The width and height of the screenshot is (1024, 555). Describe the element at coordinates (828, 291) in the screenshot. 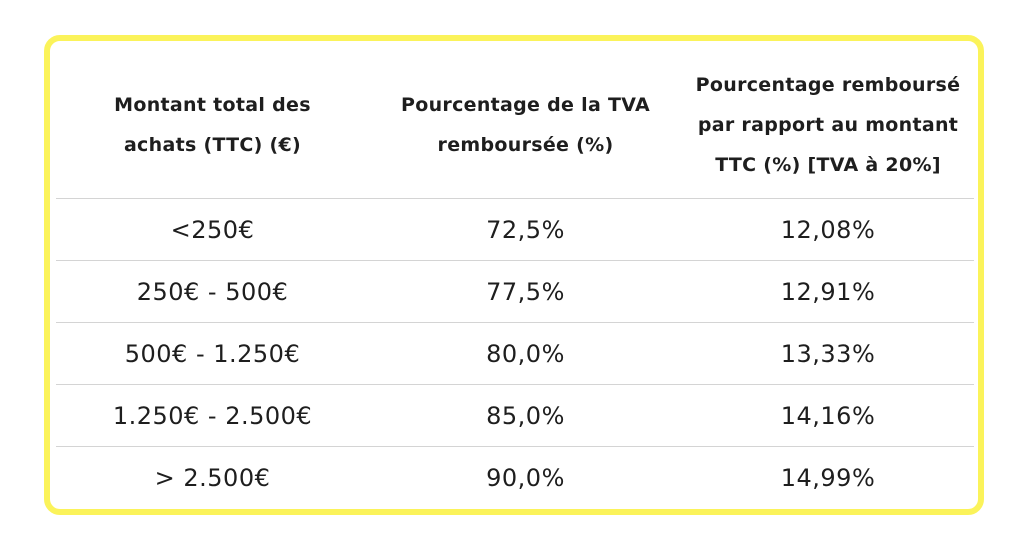

I see `cell-ttc-percent: 12,91%` at that location.